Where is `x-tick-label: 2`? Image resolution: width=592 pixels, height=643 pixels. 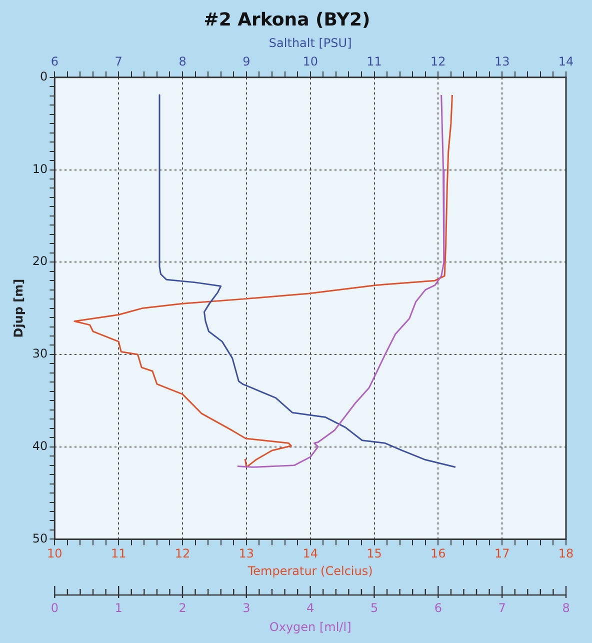 x-tick-label: 2 is located at coordinates (182, 608).